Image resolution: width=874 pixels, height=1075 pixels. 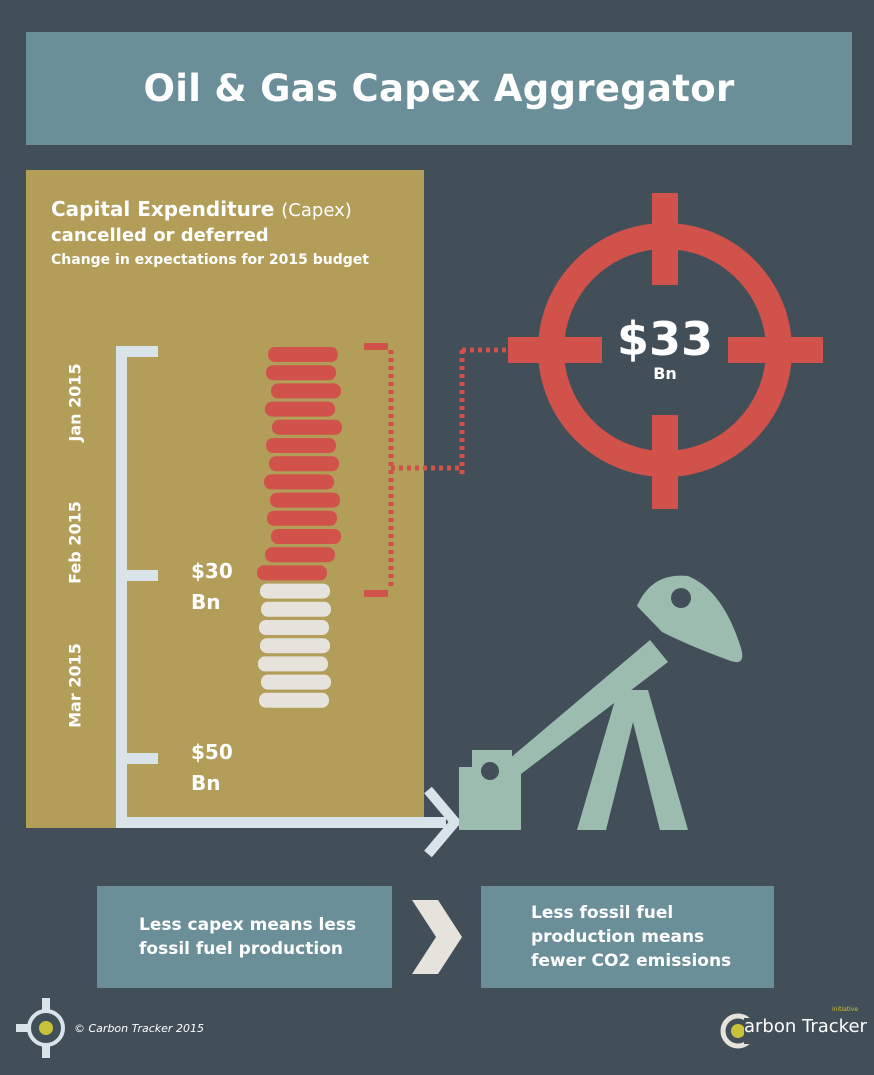 I want to click on month-label-jan: Jan 2015, so click(x=75, y=402).